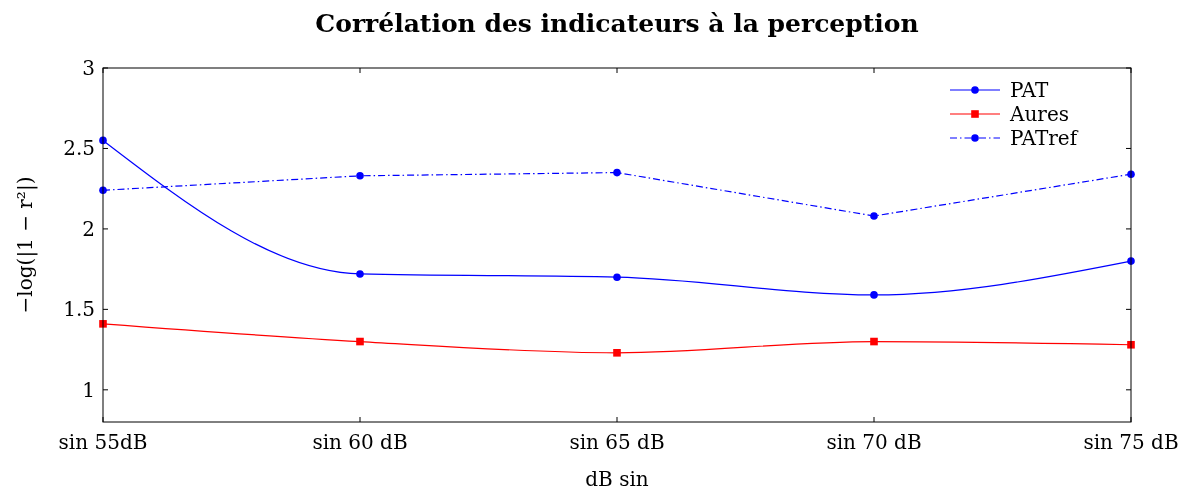 The width and height of the screenshot is (1195, 493). Describe the element at coordinates (360, 442) in the screenshot. I see `x-tick-label: sin 60 dB` at that location.